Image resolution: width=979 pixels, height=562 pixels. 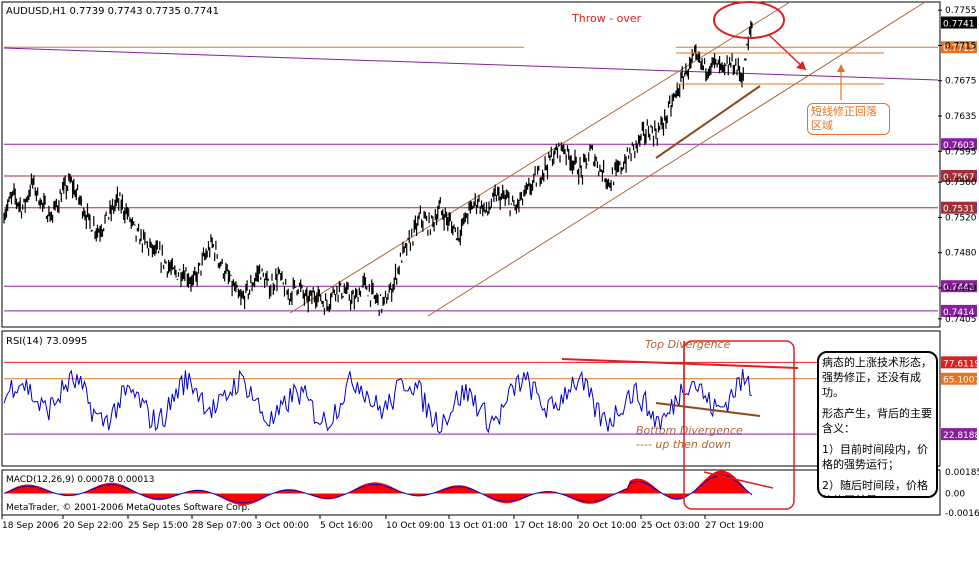 I want to click on time-tick-label: 3 Oct 00:00, so click(x=282, y=526).